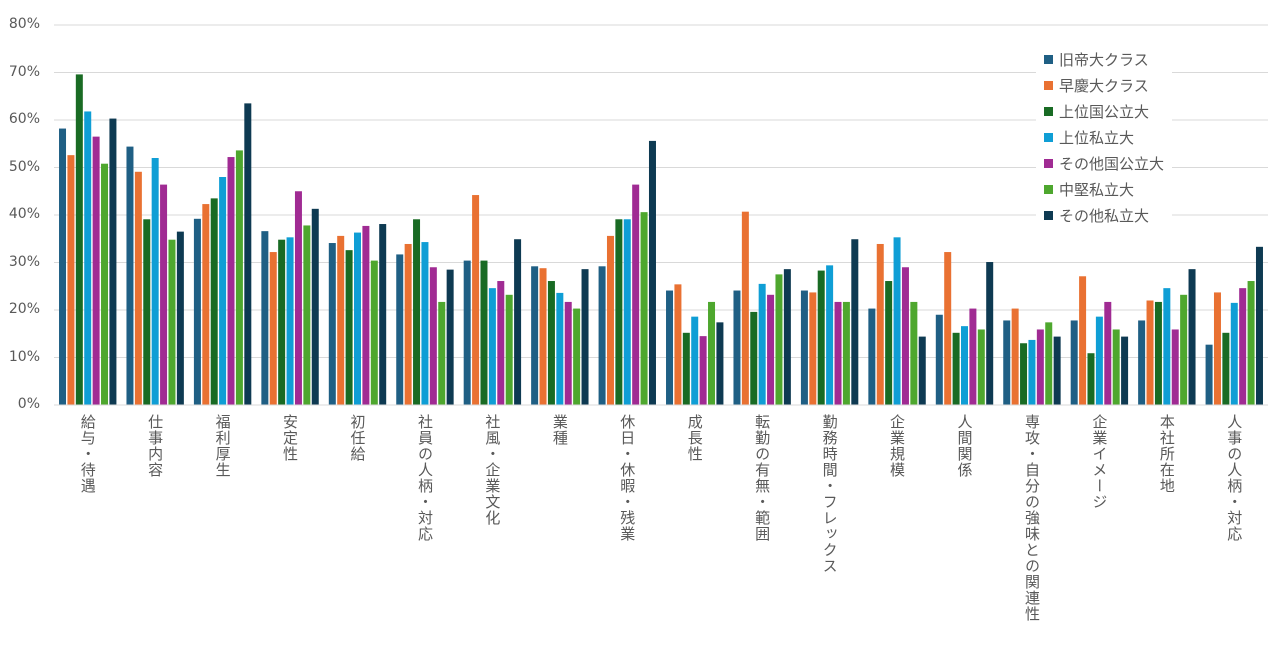 The image size is (1280, 655). Describe the element at coordinates (24, 214) in the screenshot. I see `y-tick-label: 40%` at that location.